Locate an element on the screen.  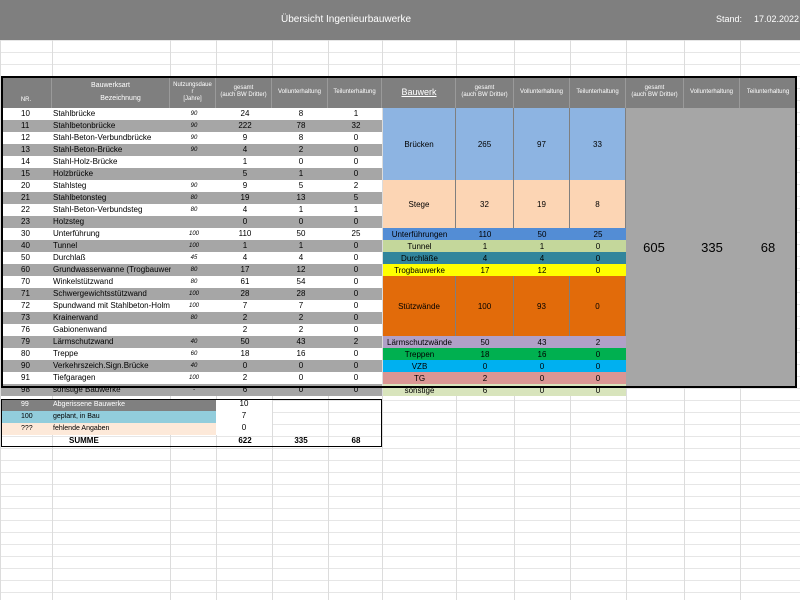
lower-gesamt: 7 is located at coordinates (244, 417).